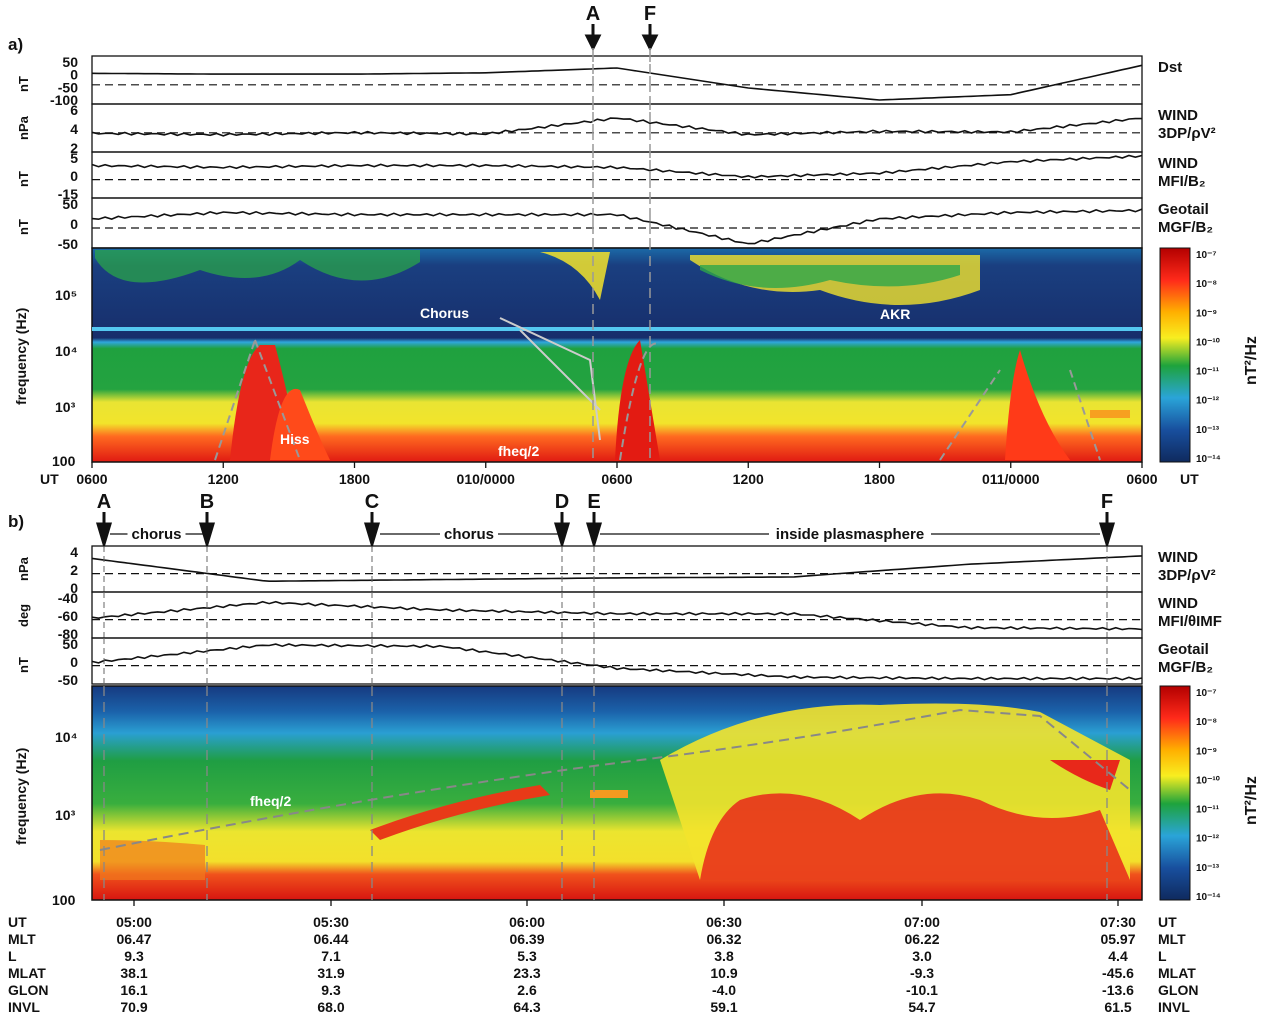  What do you see at coordinates (65, 407) in the screenshot?
I see `a-ytick-2: 10³` at bounding box center [65, 407].